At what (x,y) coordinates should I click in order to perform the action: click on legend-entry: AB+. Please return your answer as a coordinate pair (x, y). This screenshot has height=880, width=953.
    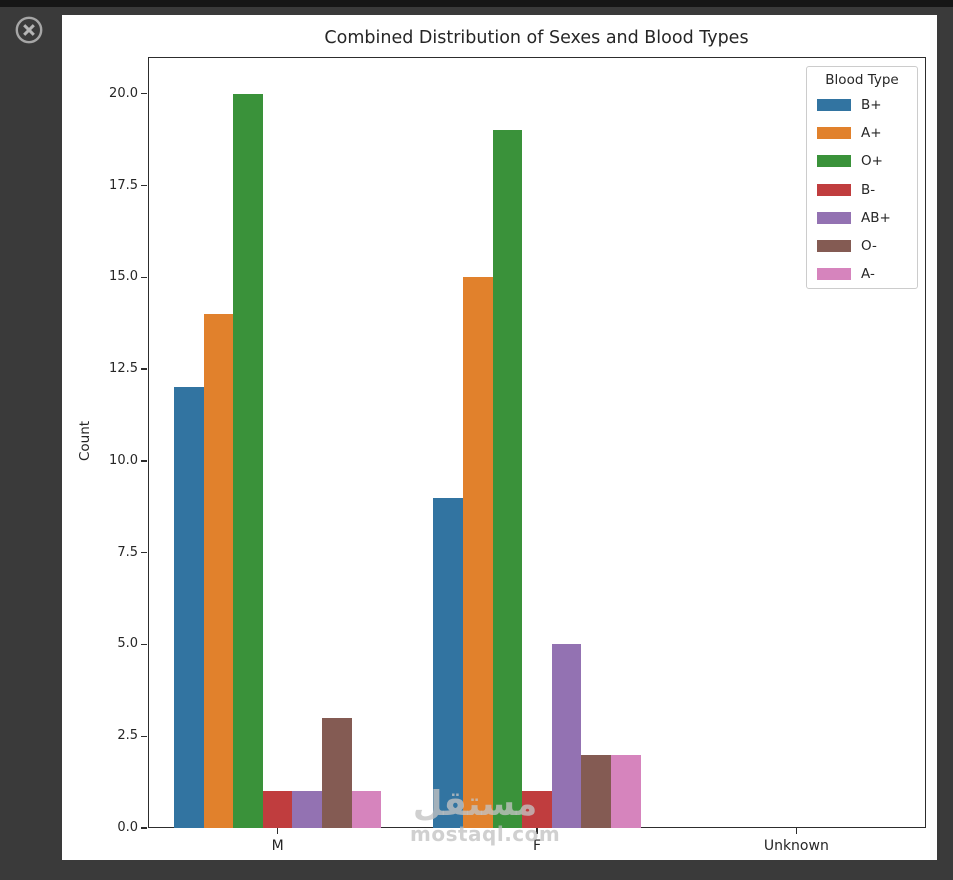
    Looking at the image, I should click on (862, 218).